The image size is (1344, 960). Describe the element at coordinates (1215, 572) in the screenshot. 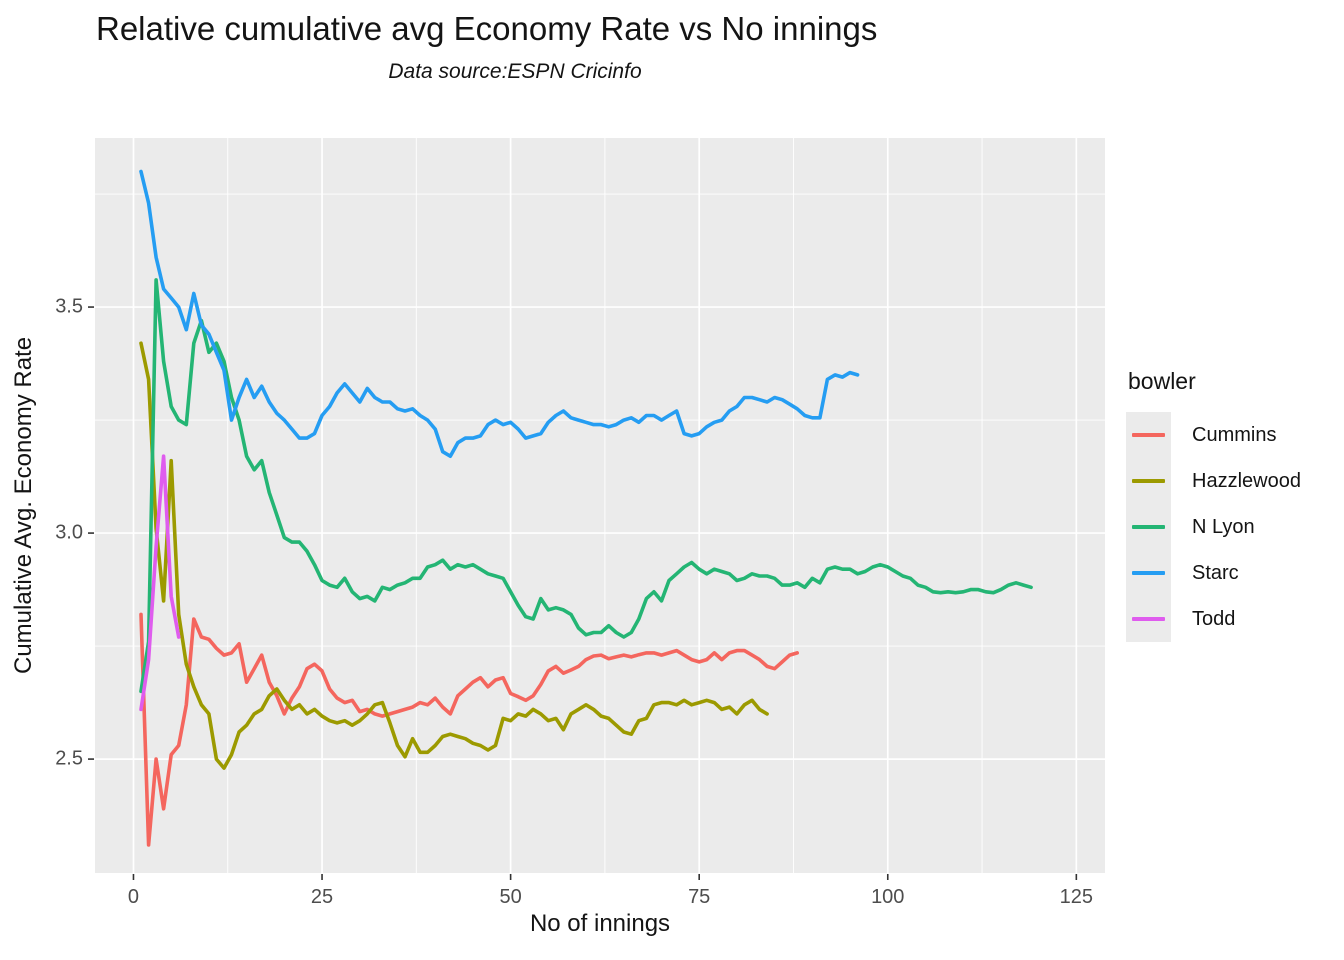

I see `legend-label: Starc` at that location.